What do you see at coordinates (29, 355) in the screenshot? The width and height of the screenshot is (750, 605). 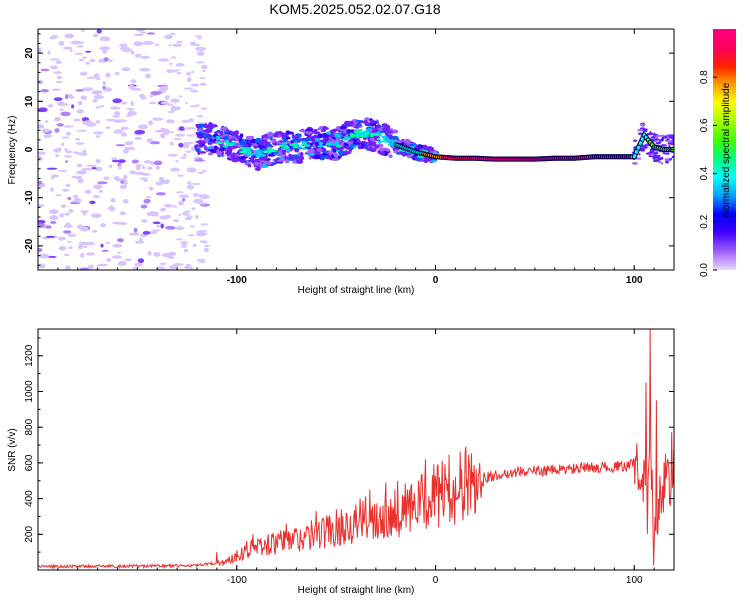 I see `y-tick-label: 1200` at bounding box center [29, 355].